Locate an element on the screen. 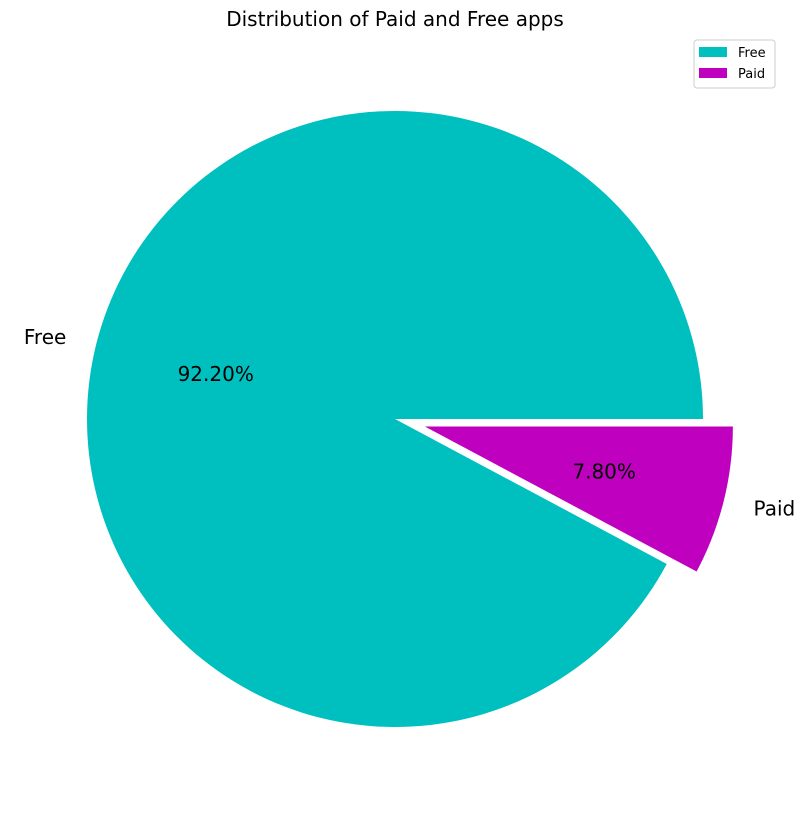 The height and width of the screenshot is (818, 807). legend: Free Paid is located at coordinates (734, 64).